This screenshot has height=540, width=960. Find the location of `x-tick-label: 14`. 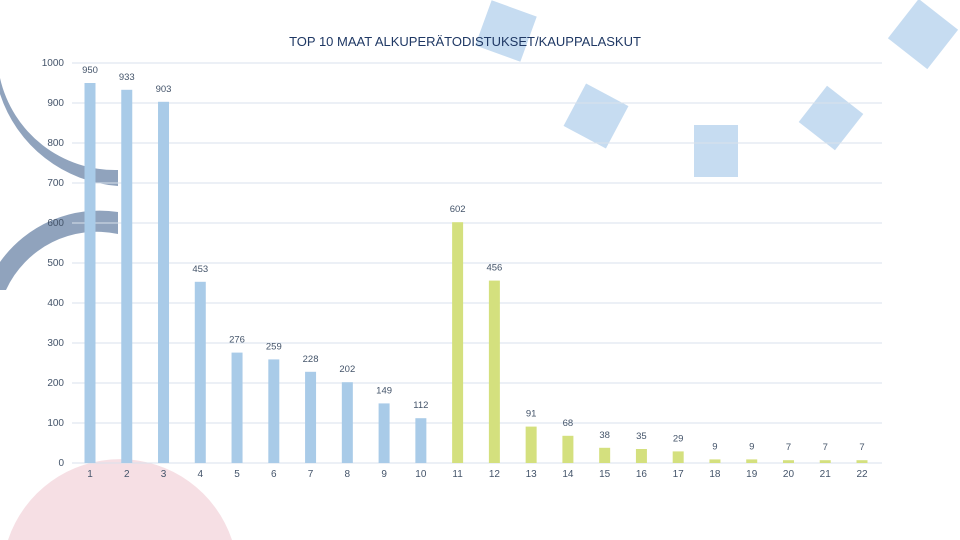

x-tick-label: 14 is located at coordinates (568, 474).